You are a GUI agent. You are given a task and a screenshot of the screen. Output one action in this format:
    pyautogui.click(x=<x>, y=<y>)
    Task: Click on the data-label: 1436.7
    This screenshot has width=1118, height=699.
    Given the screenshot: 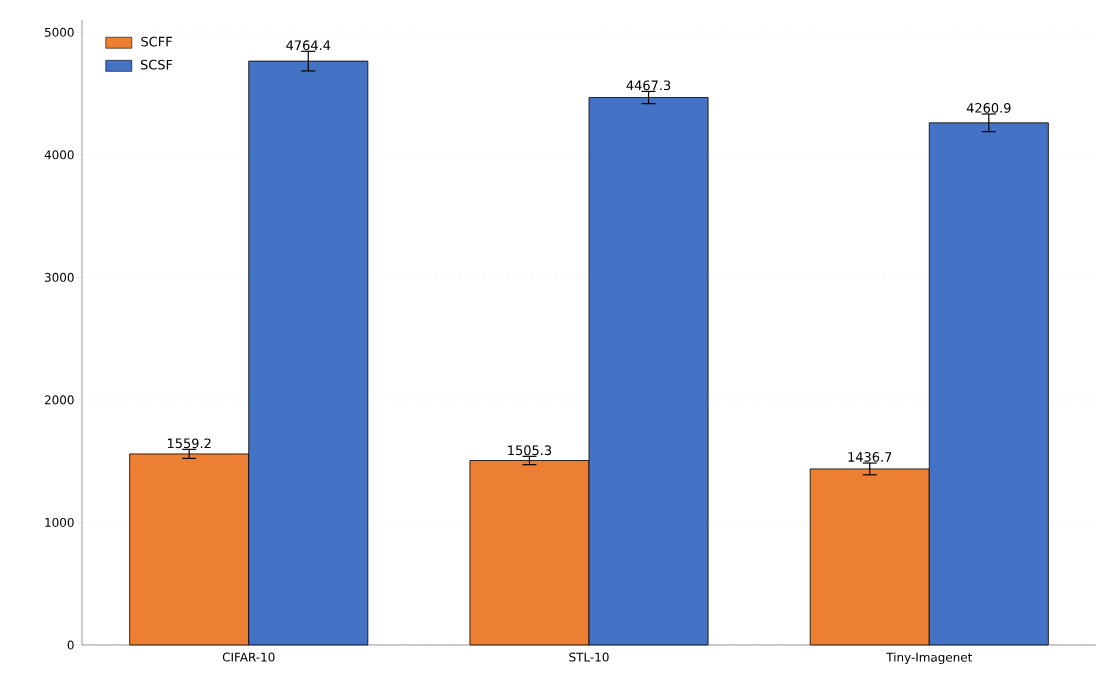 What is the action you would take?
    pyautogui.click(x=870, y=457)
    